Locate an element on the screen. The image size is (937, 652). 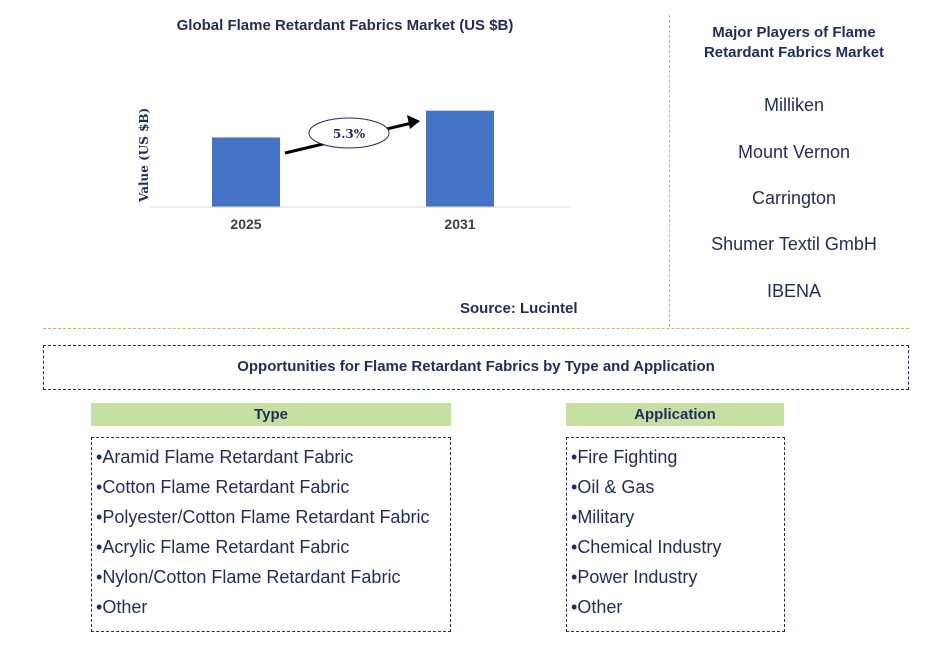
player-item: Shumer Textil GmbH is located at coordinates (794, 244).